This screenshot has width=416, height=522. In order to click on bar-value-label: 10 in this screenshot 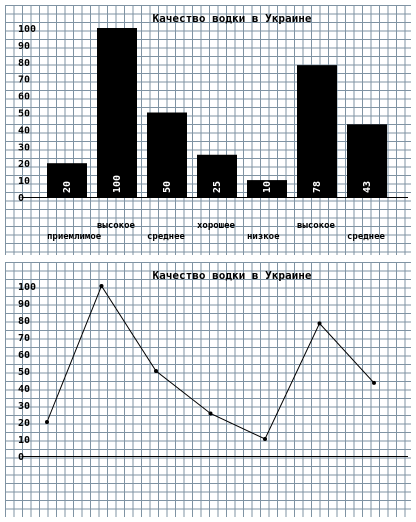, I will do `click(267, 187)`.